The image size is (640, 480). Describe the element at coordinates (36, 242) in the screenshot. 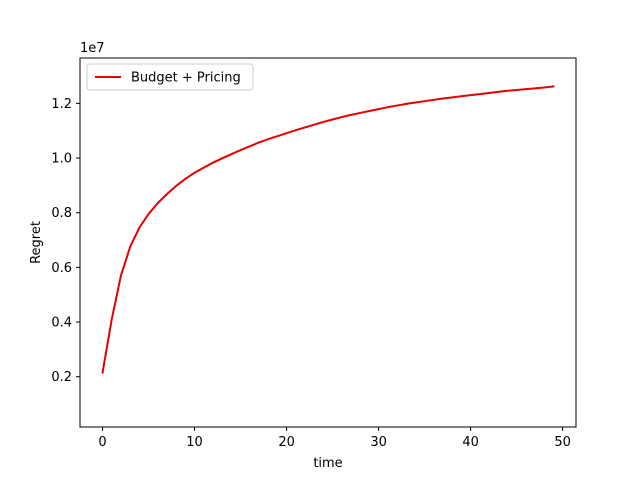

I see `y-axis-label: Regret` at that location.